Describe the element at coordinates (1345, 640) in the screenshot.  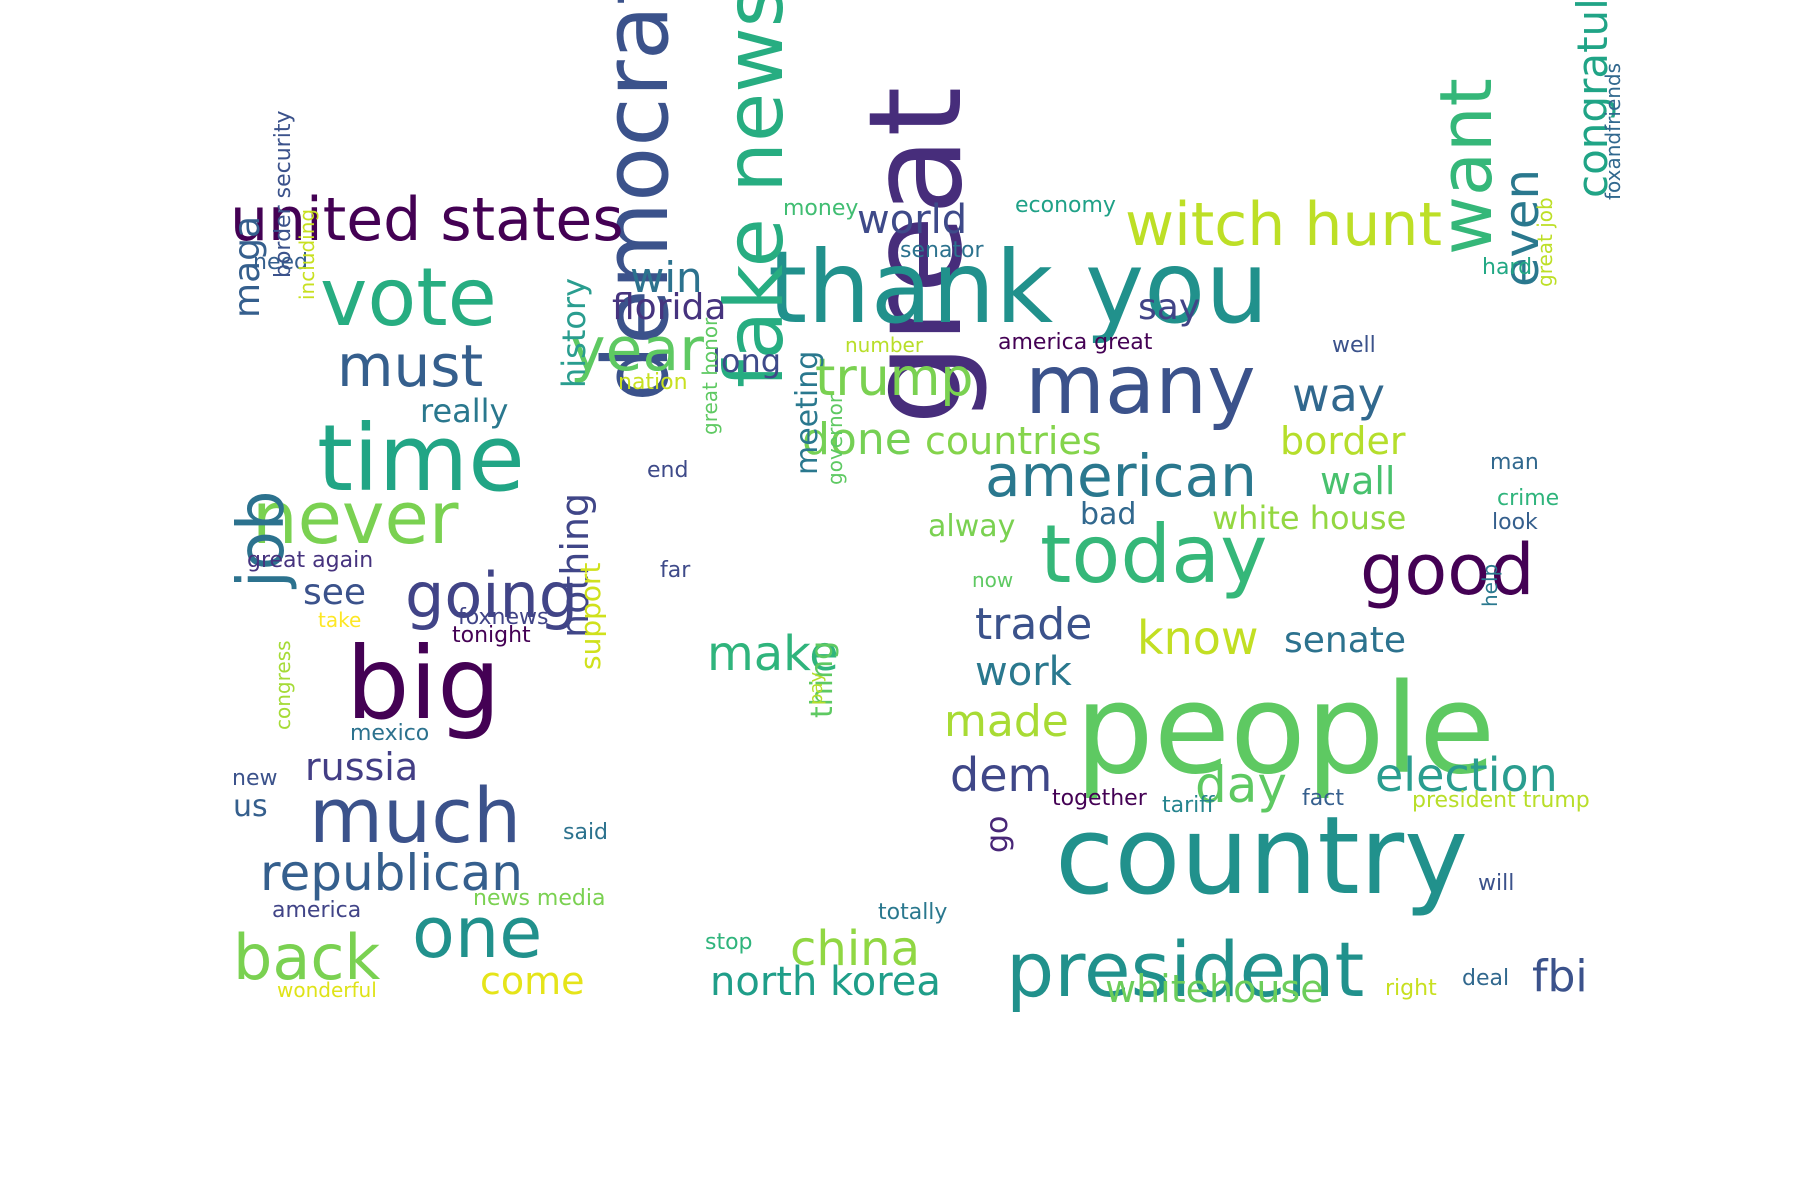
I see `cloud-word-senate: senate` at that location.